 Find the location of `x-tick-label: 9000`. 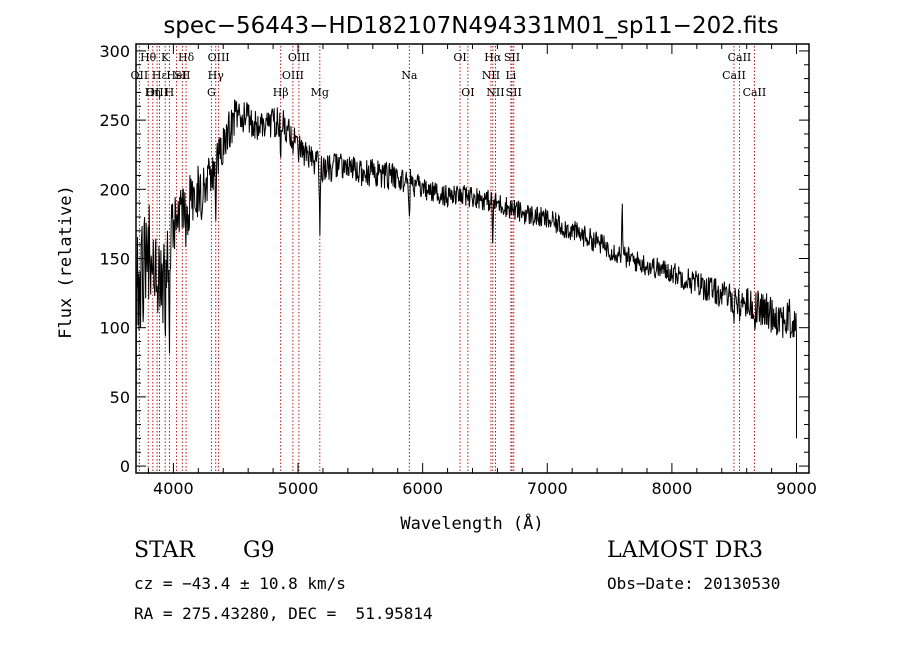

x-tick-label: 9000 is located at coordinates (796, 488).